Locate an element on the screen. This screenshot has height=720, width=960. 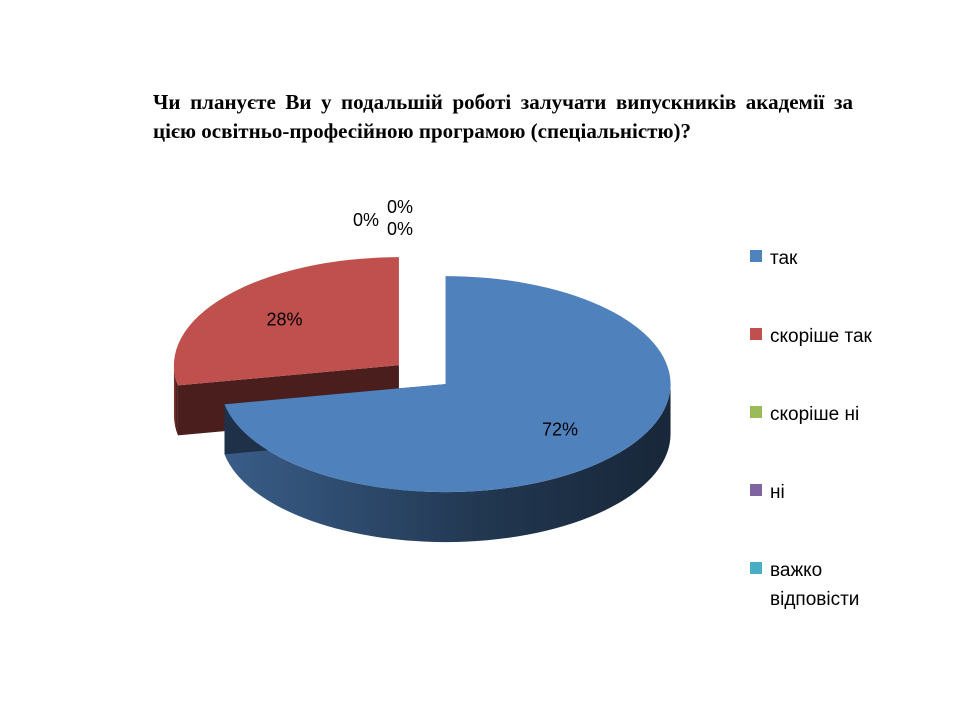
legend-item-skorishe-tak: скоріше так is located at coordinates (830, 336).